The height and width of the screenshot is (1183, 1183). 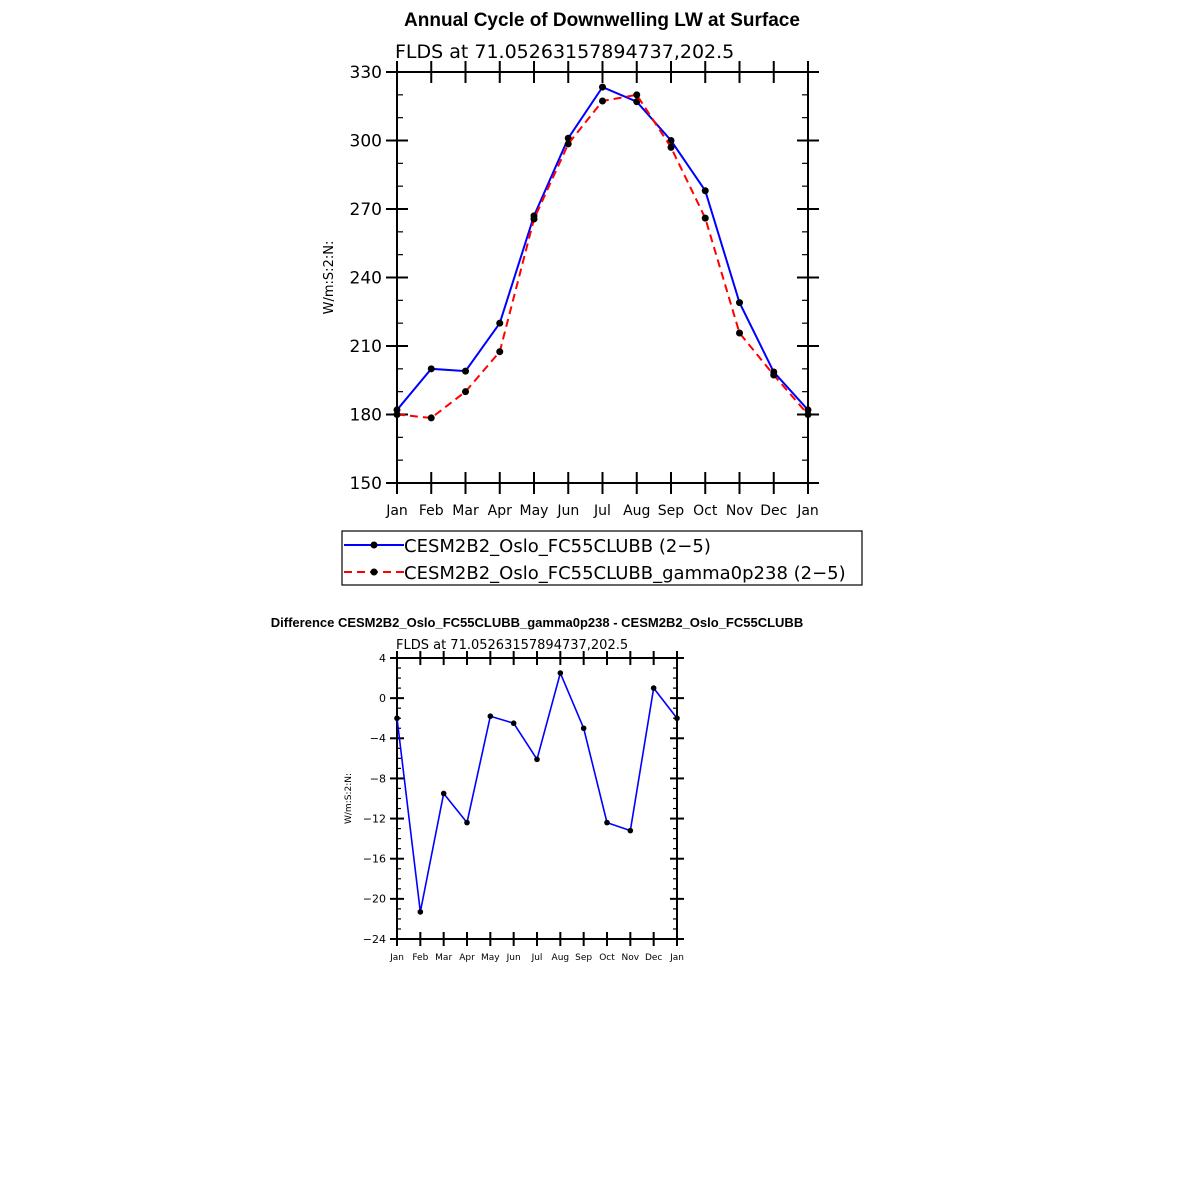 What do you see at coordinates (366, 347) in the screenshot?
I see `y-tick-label: 210` at bounding box center [366, 347].